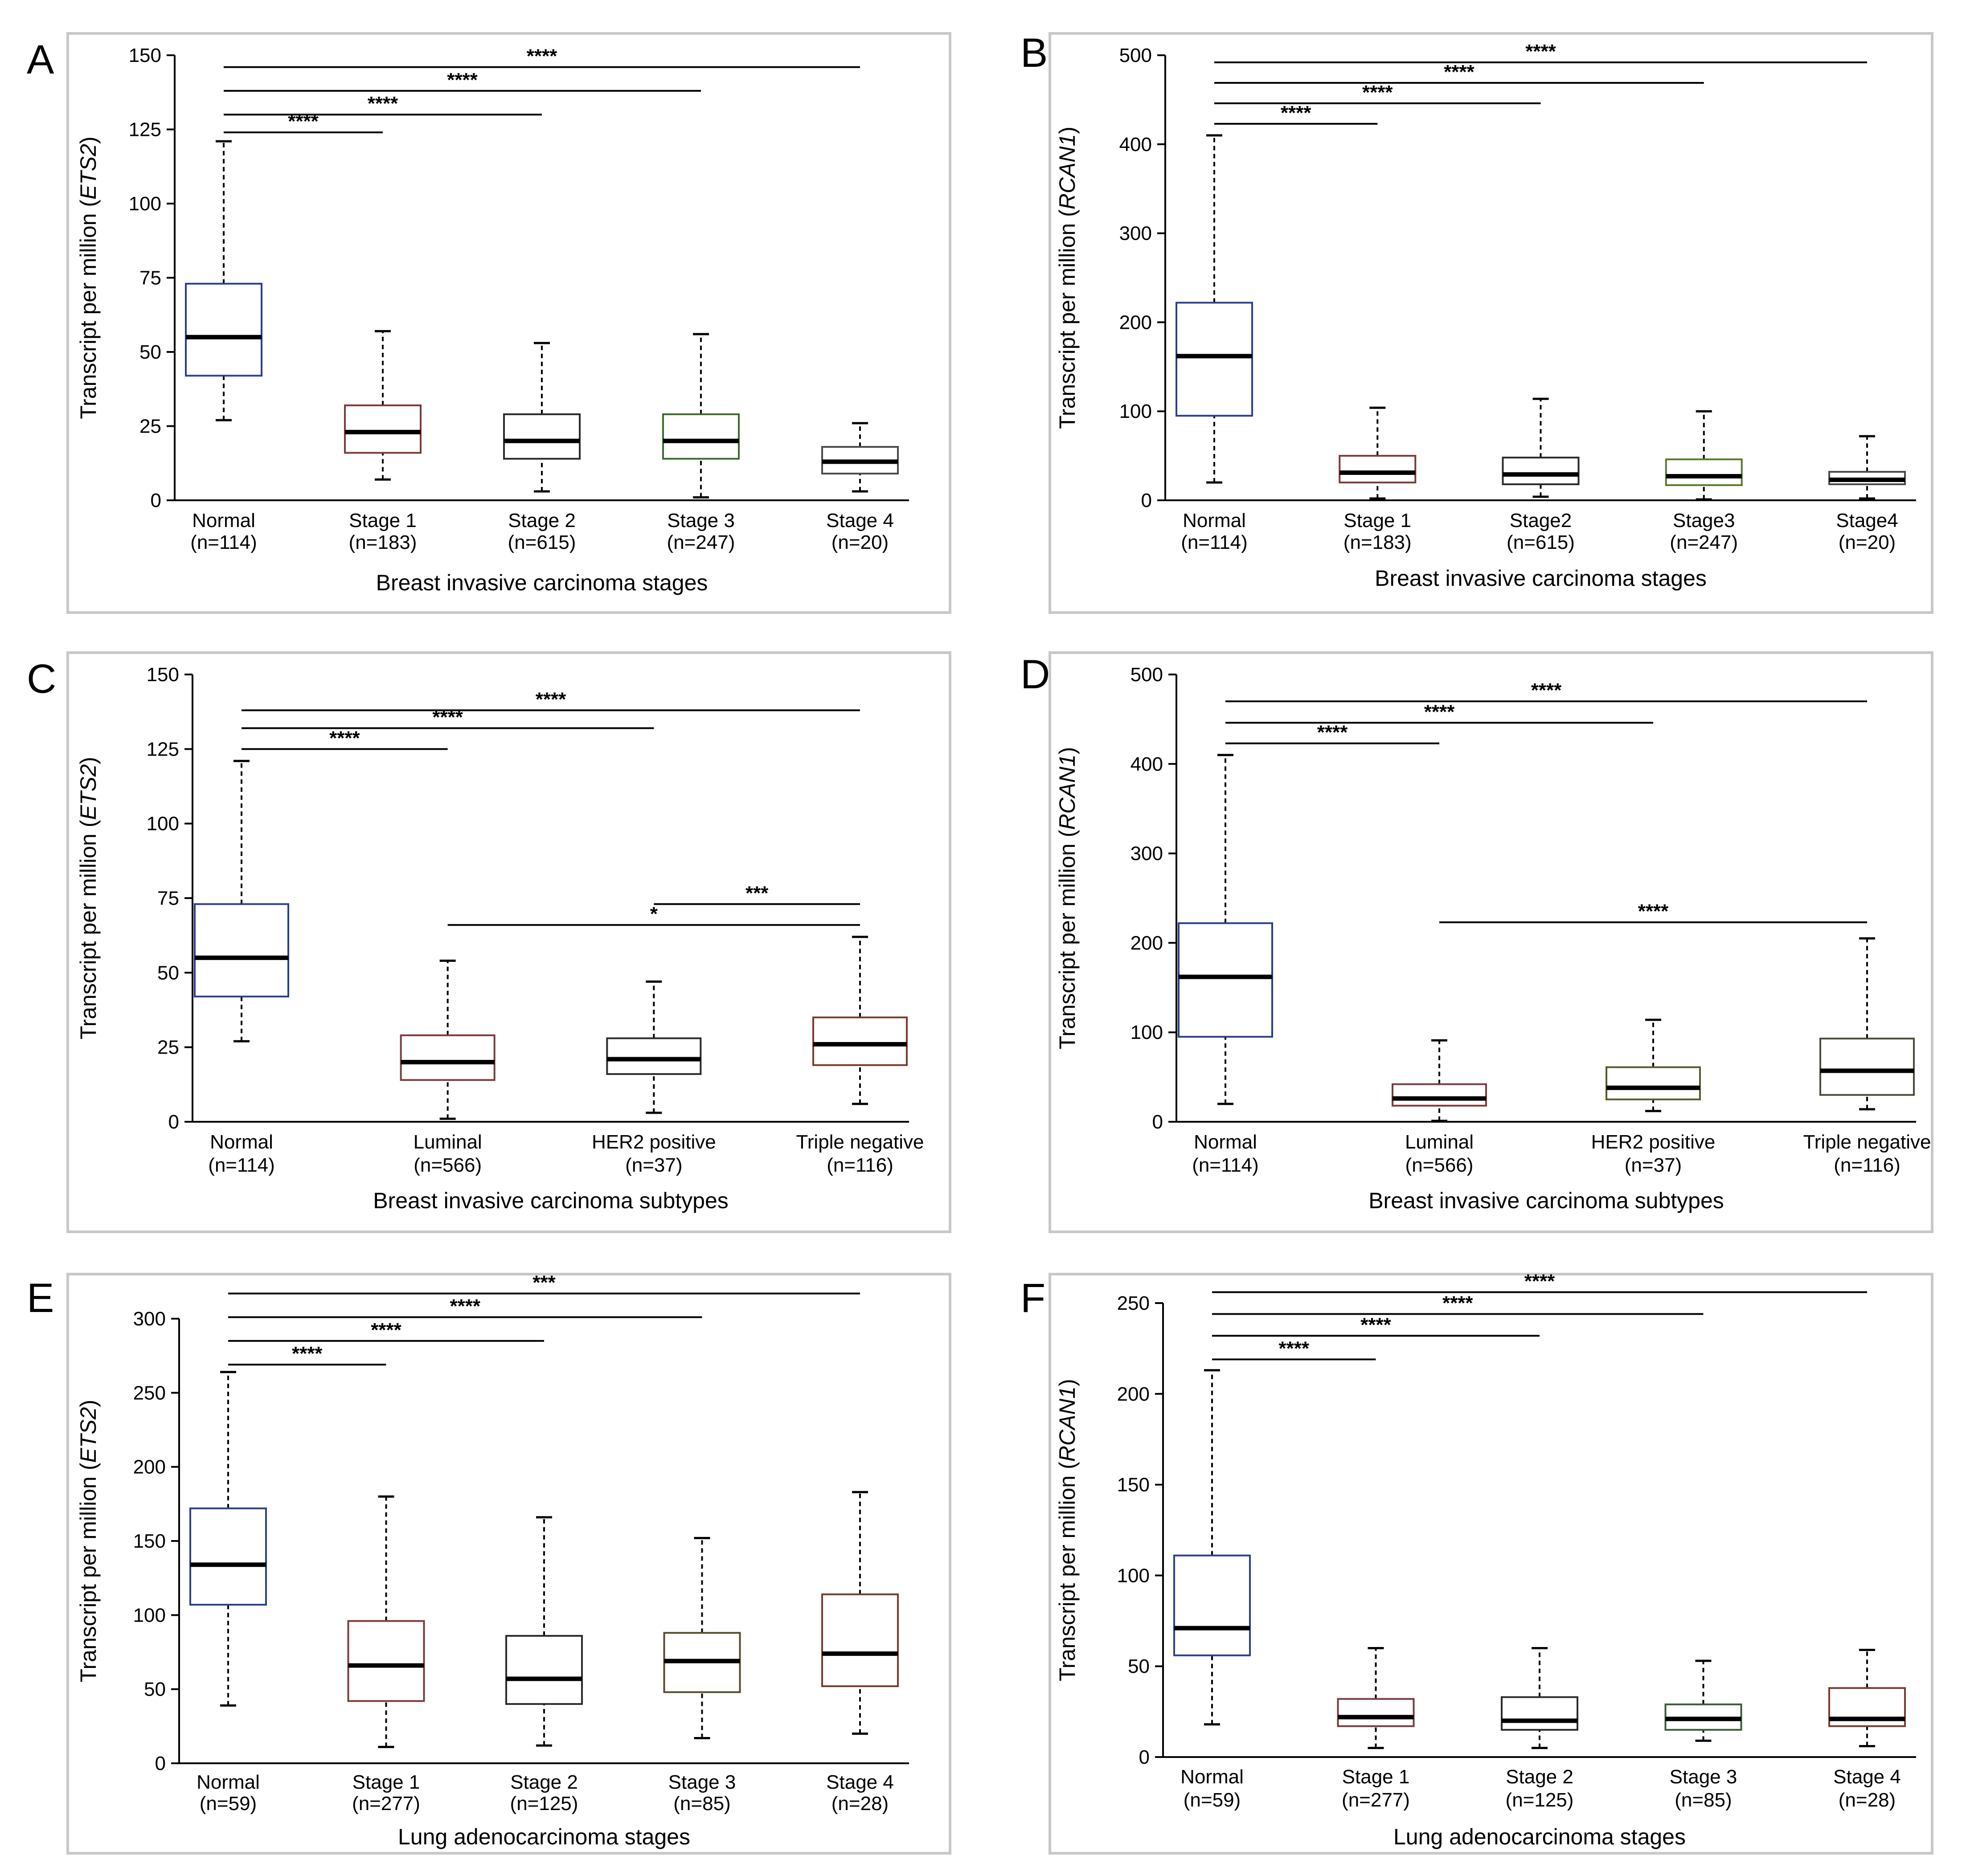 The height and width of the screenshot is (1876, 1962). I want to click on sample-size-label: (n=116), so click(860, 1165).